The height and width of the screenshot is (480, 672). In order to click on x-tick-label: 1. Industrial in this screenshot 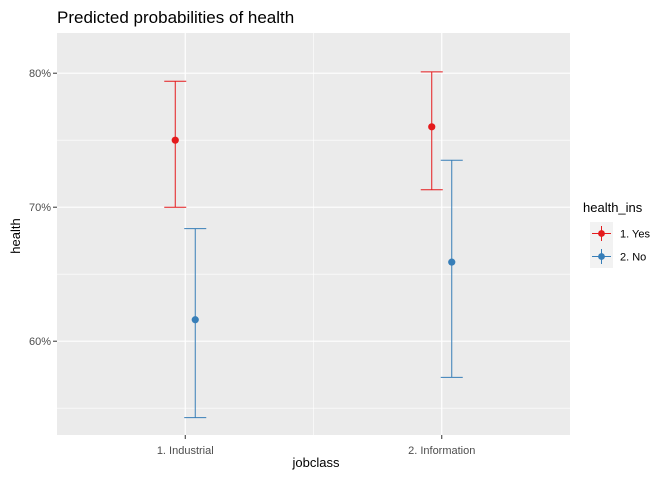, I will do `click(185, 451)`.